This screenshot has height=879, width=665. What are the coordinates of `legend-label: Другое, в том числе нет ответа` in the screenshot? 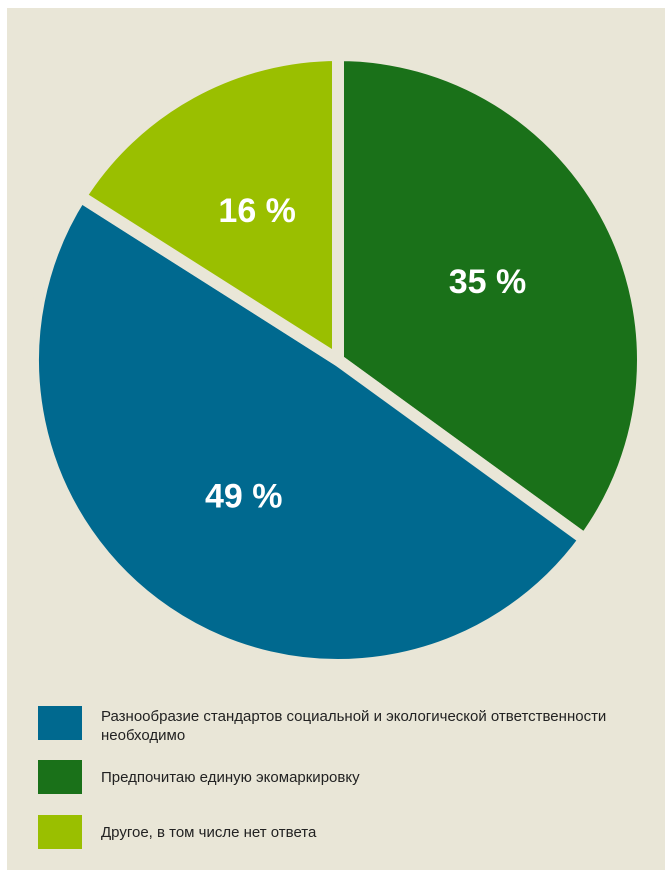 It's located at (209, 832).